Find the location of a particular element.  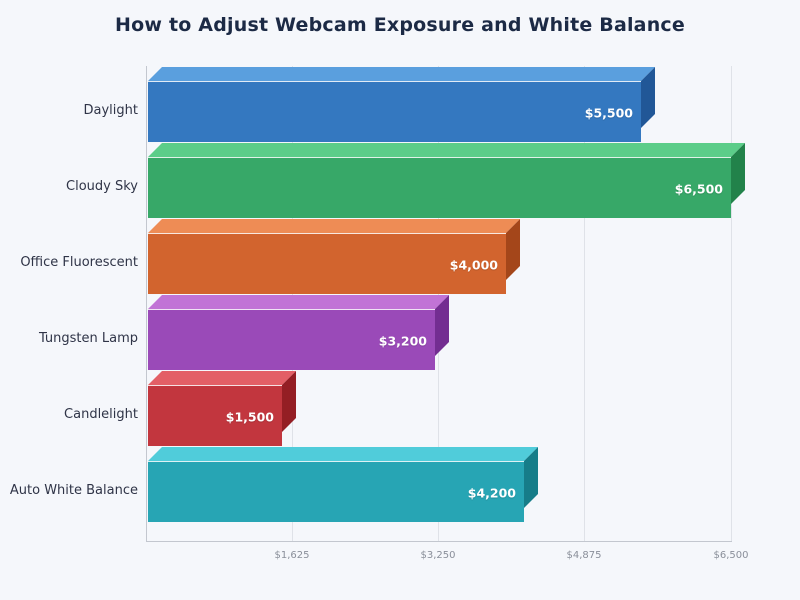

bar-front-face: $4,200 is located at coordinates (336, 491).